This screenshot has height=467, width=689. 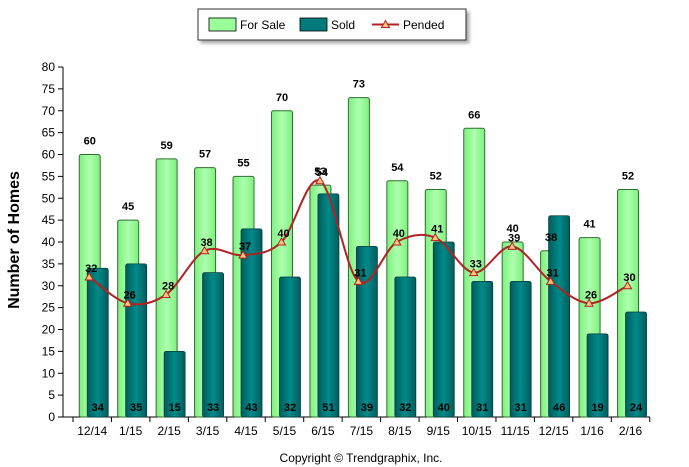 What do you see at coordinates (592, 431) in the screenshot?
I see `x-tick-label: 1/16` at bounding box center [592, 431].